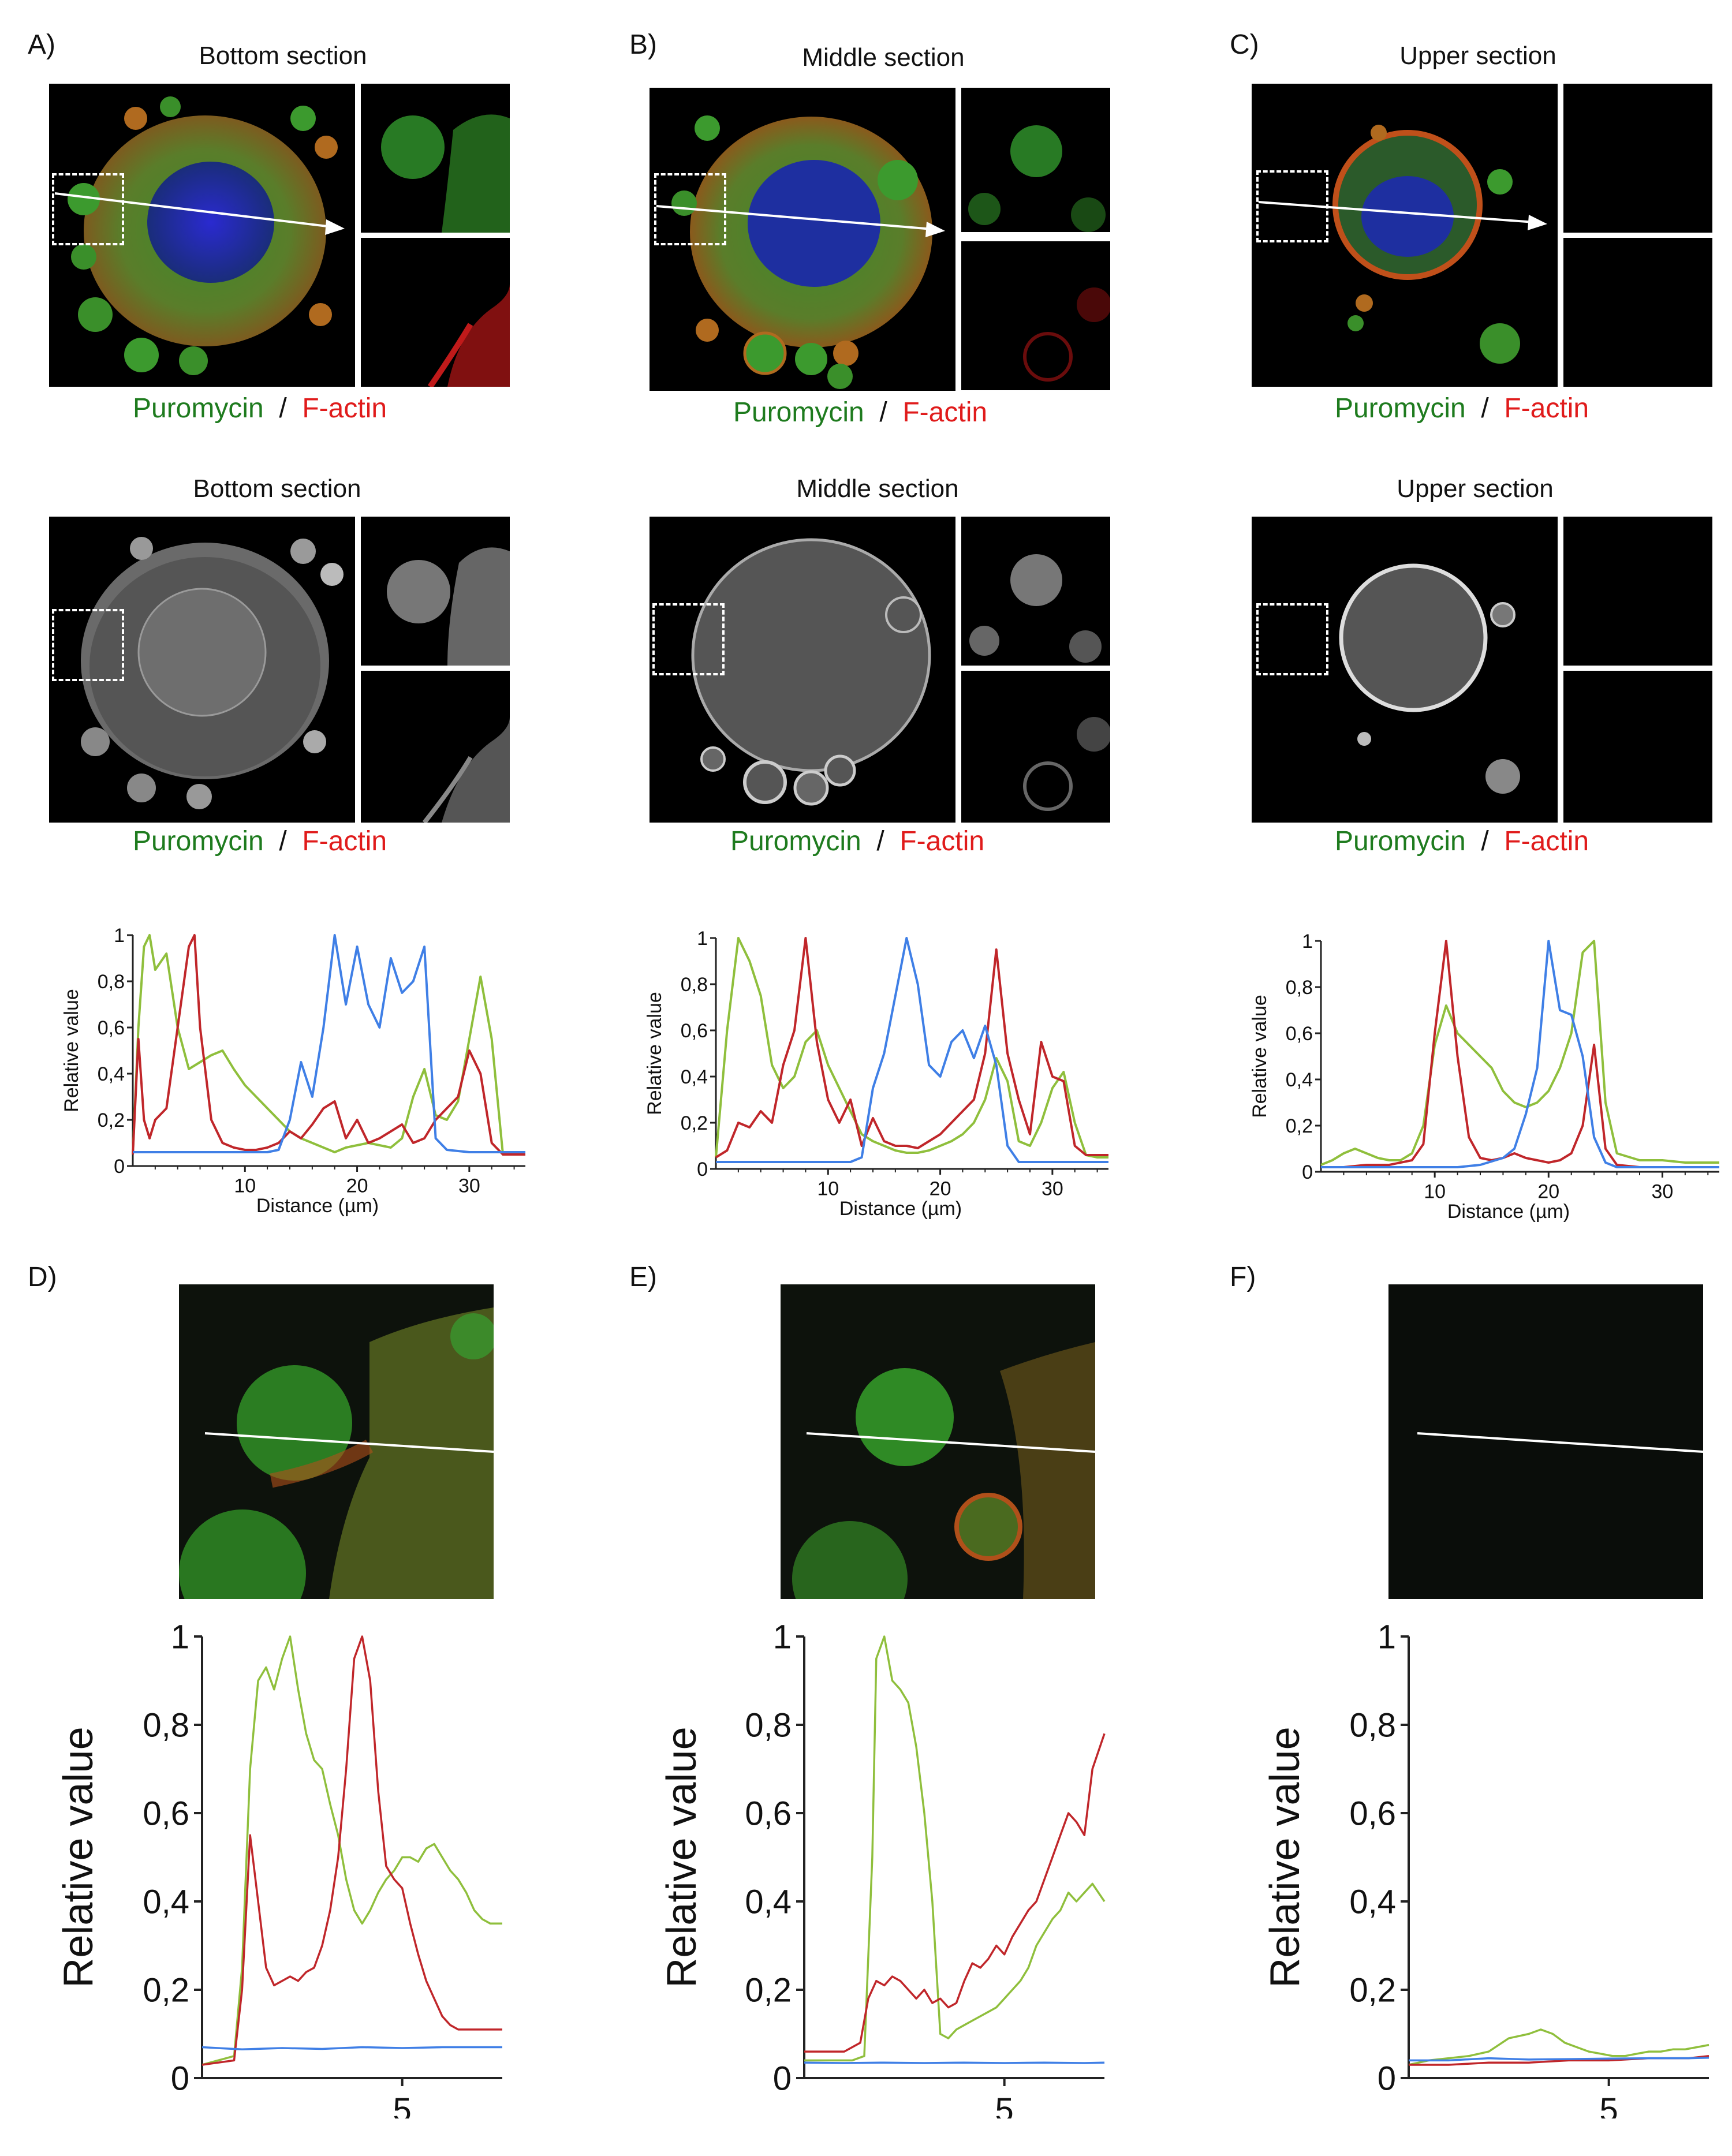 The width and height of the screenshot is (1732, 2156). I want to click on panel-label-e: E), so click(643, 1277).